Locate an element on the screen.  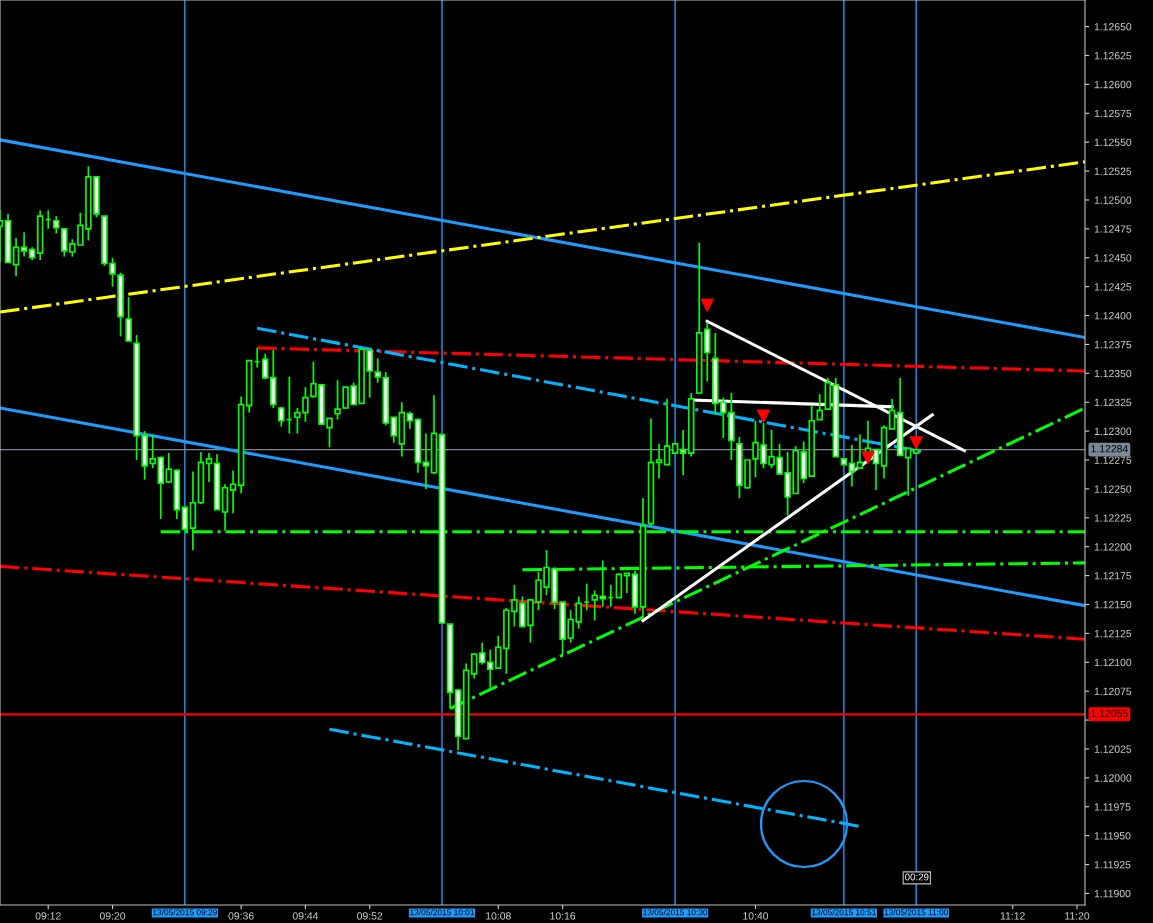
ref-line-label: 13/05/2015 11:00 is located at coordinates (916, 912).